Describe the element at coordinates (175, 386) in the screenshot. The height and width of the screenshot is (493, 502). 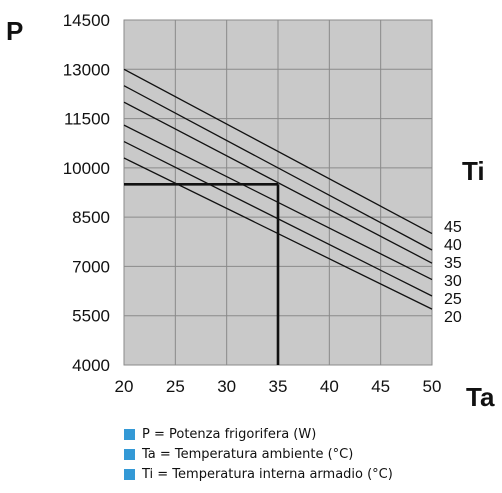
I see `x-tick-label: 25` at that location.